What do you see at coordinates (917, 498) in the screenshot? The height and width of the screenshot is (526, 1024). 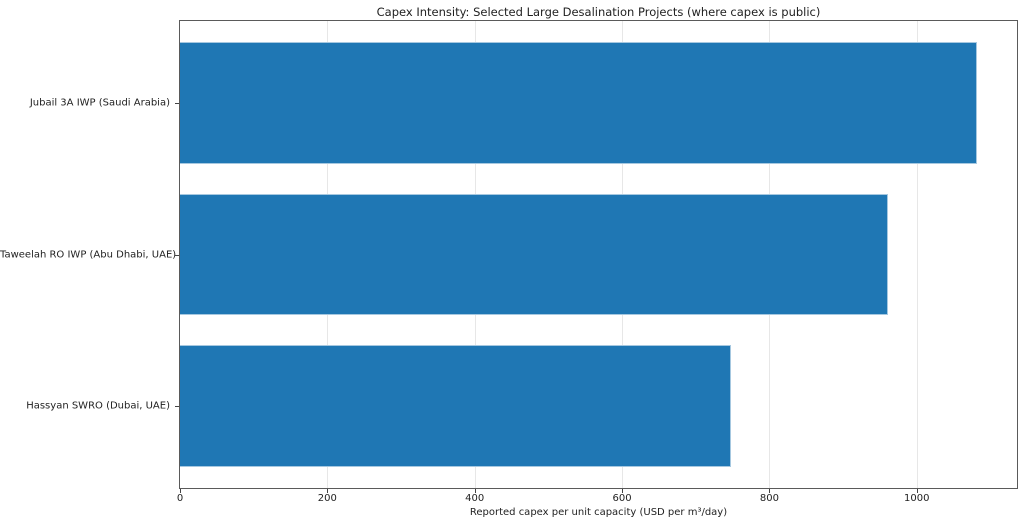 I see `x-tick-label: 1000` at bounding box center [917, 498].